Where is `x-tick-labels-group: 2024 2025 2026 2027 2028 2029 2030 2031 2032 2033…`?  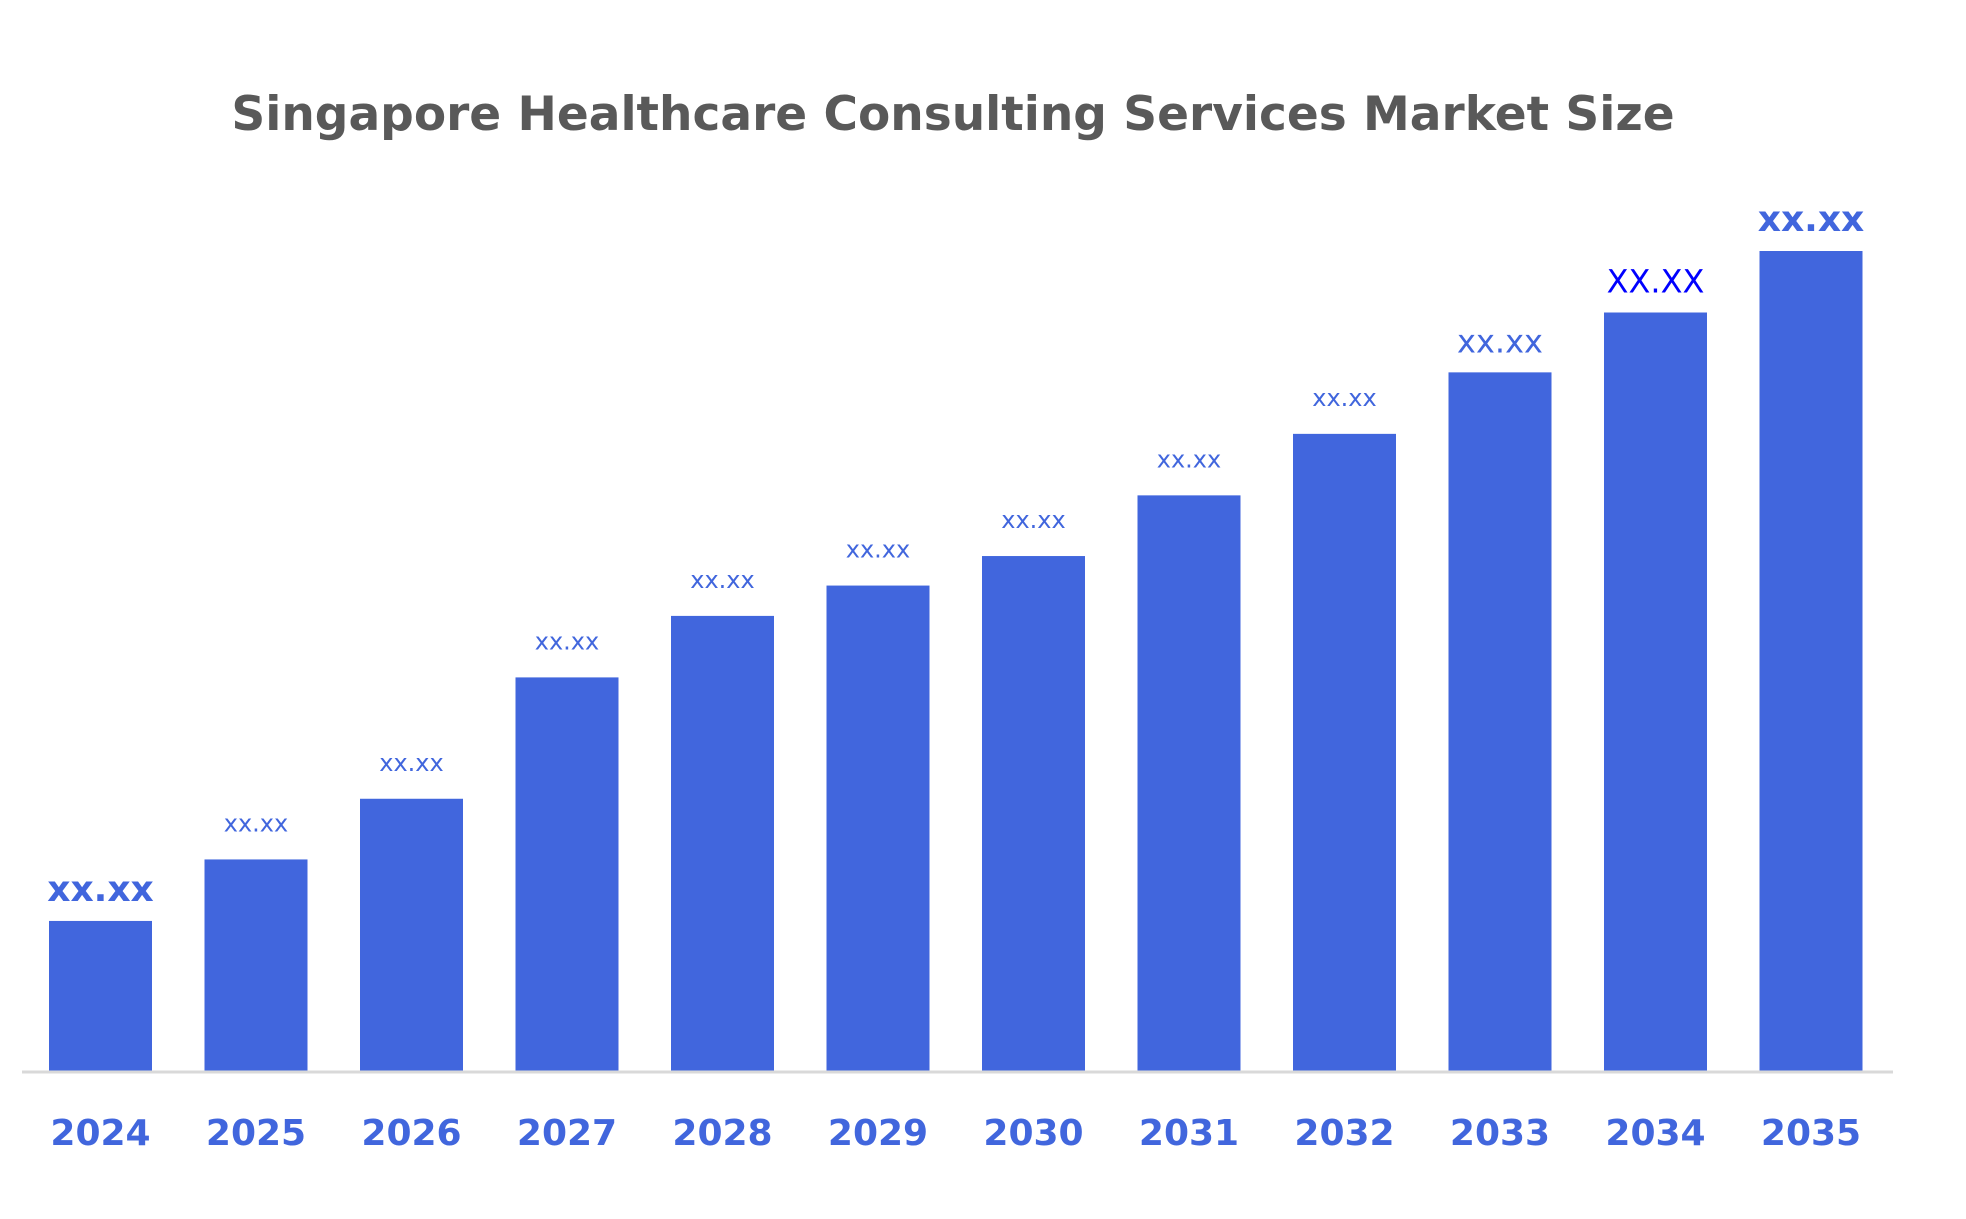 x-tick-labels-group: 2024 2025 2026 2027 2028 2029 2030 2031 2032 2033… is located at coordinates (955, 1133).